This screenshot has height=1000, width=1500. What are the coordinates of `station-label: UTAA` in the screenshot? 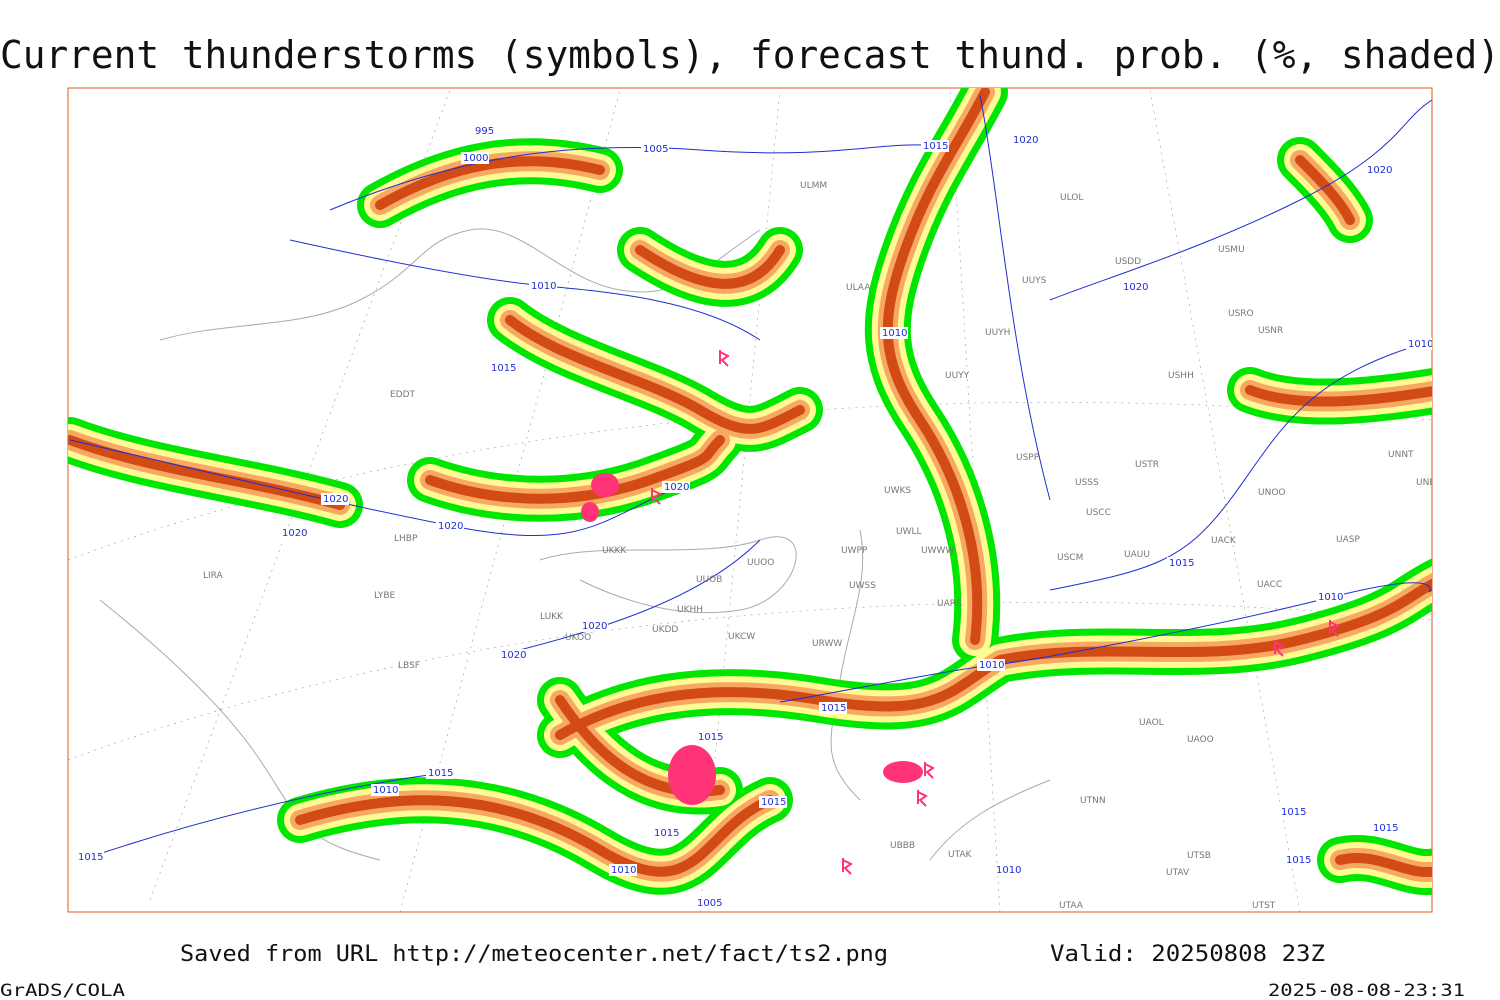 It's located at (1071, 906).